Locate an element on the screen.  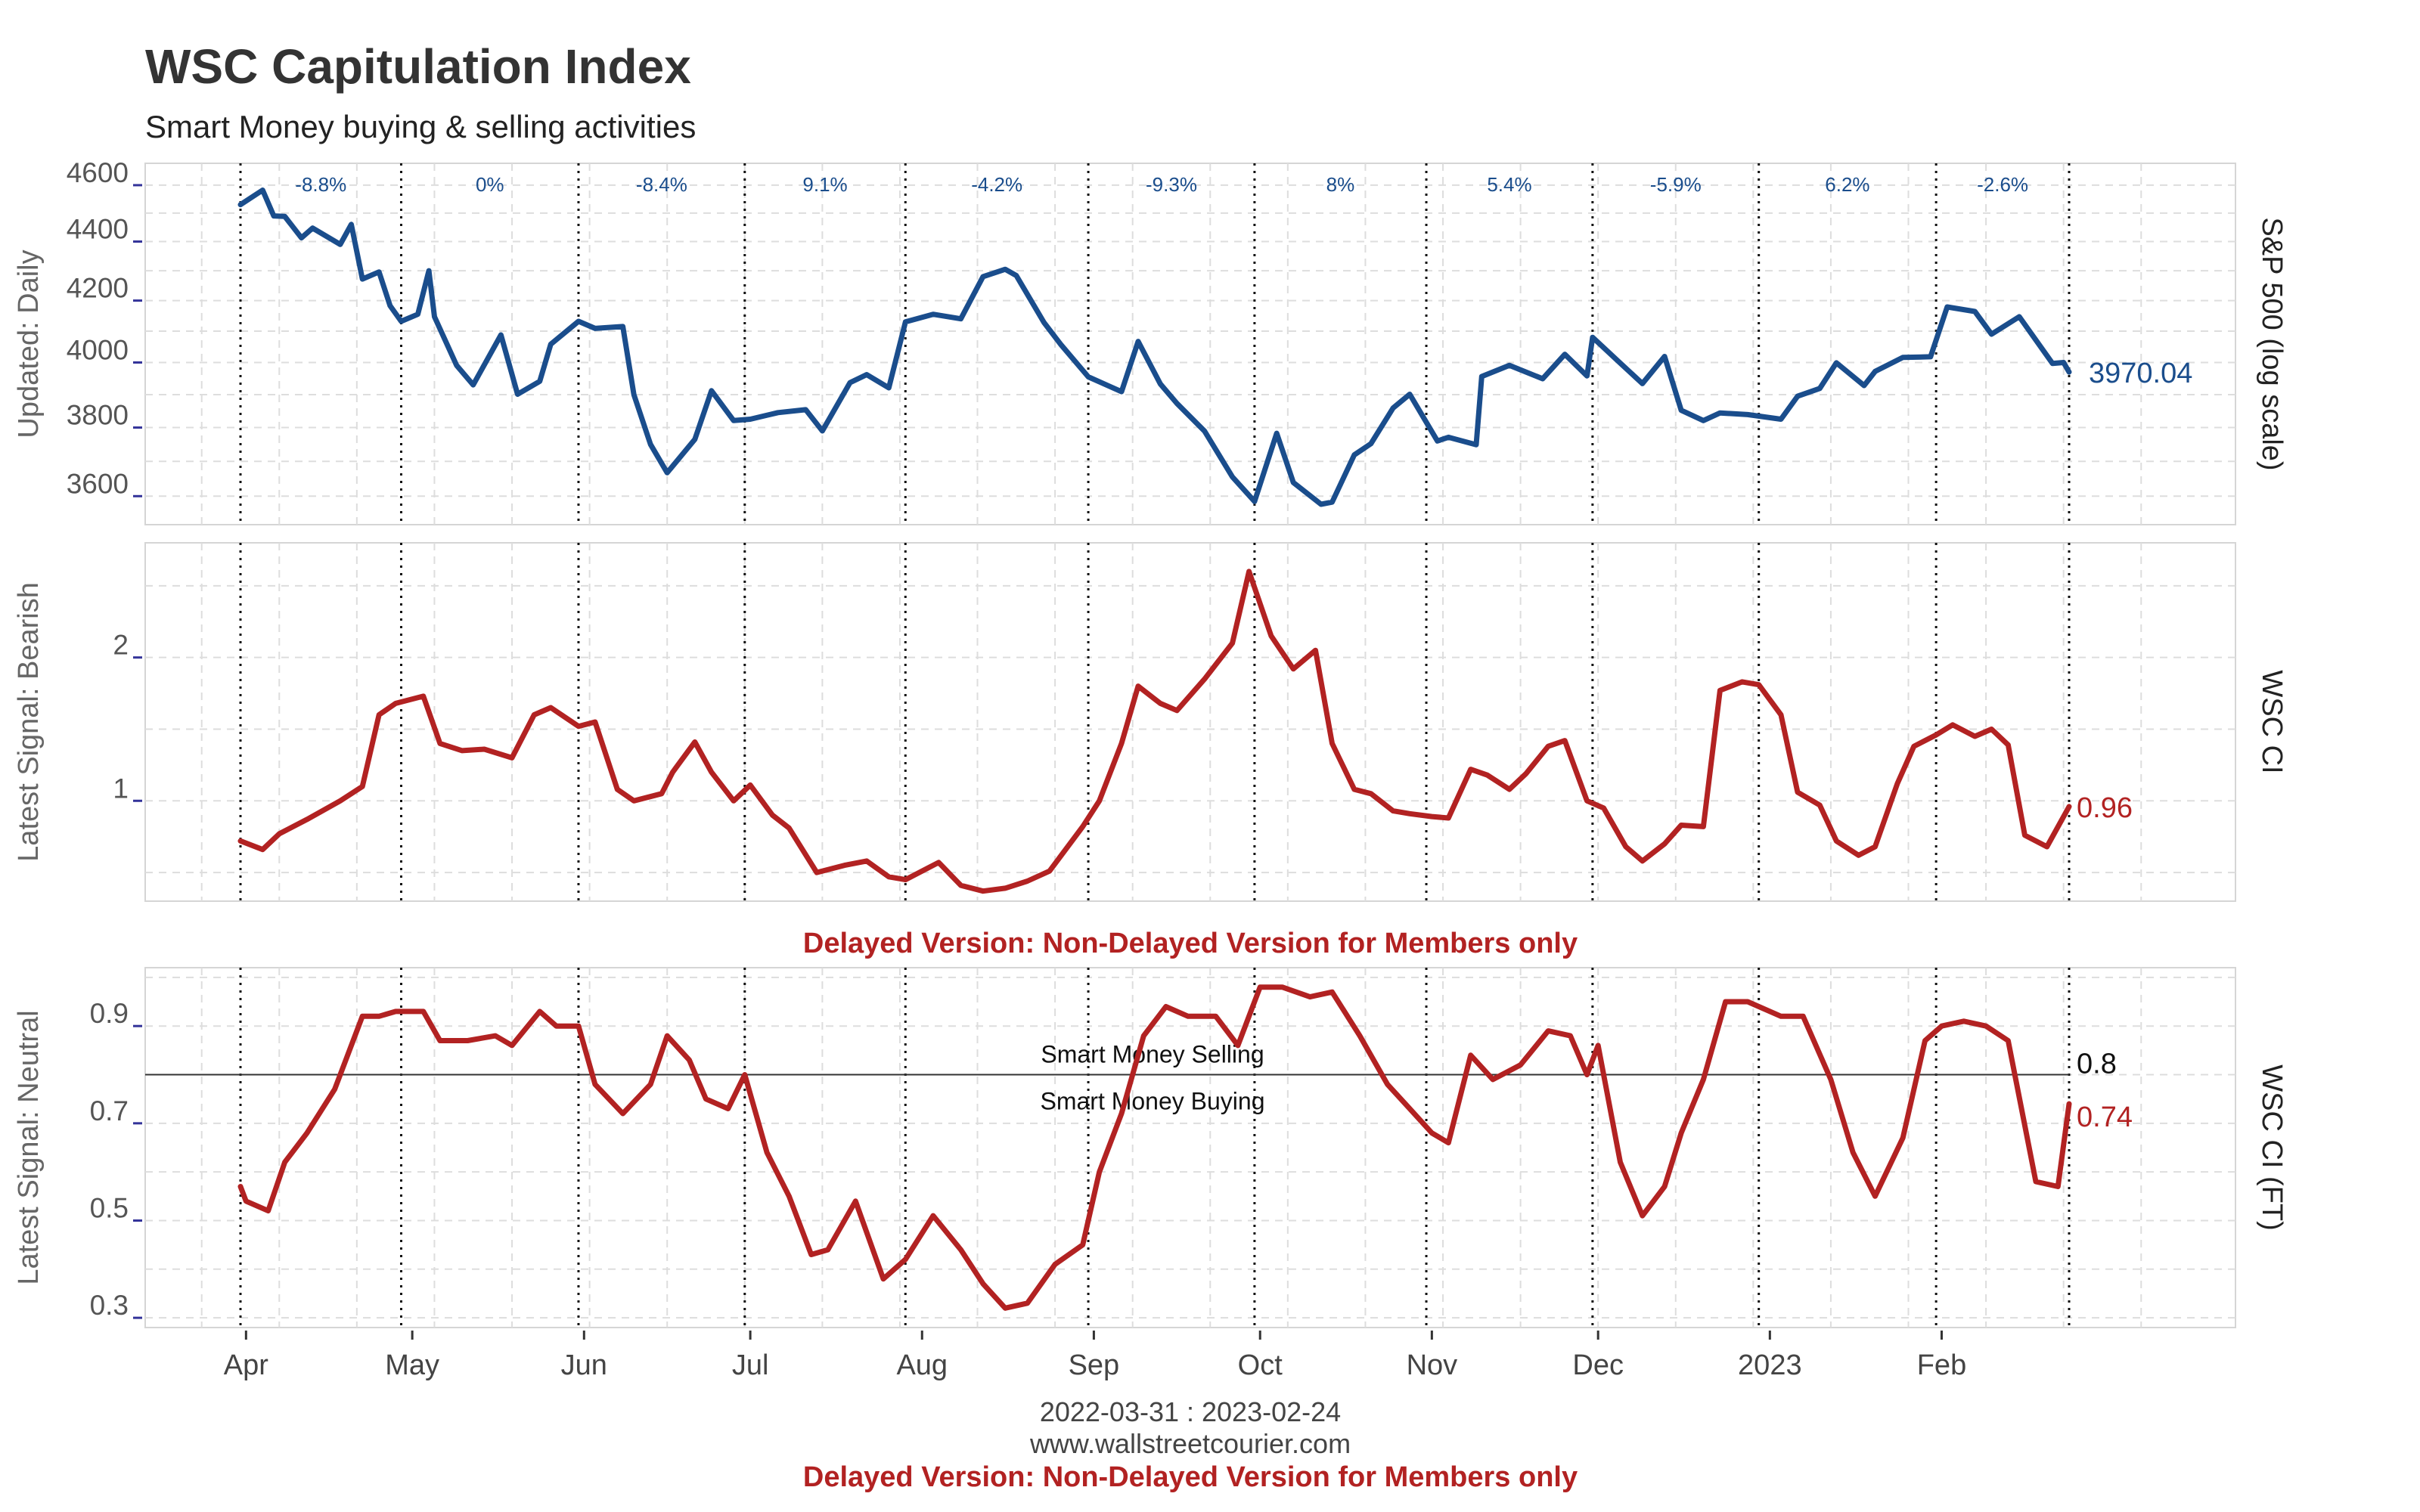
month-change-label: -2.6% is located at coordinates (2002, 185).